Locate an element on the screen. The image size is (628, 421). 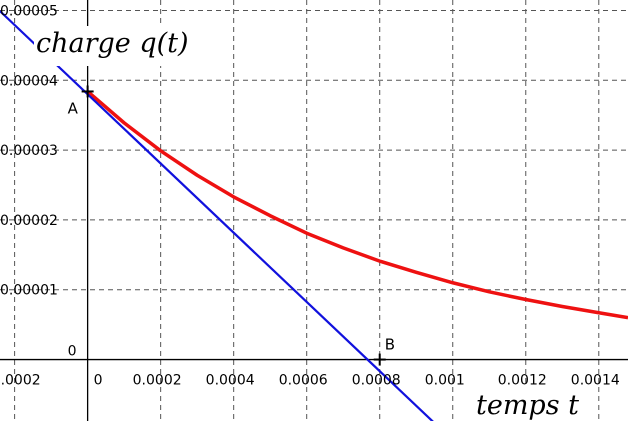
point-B is located at coordinates (379, 359).